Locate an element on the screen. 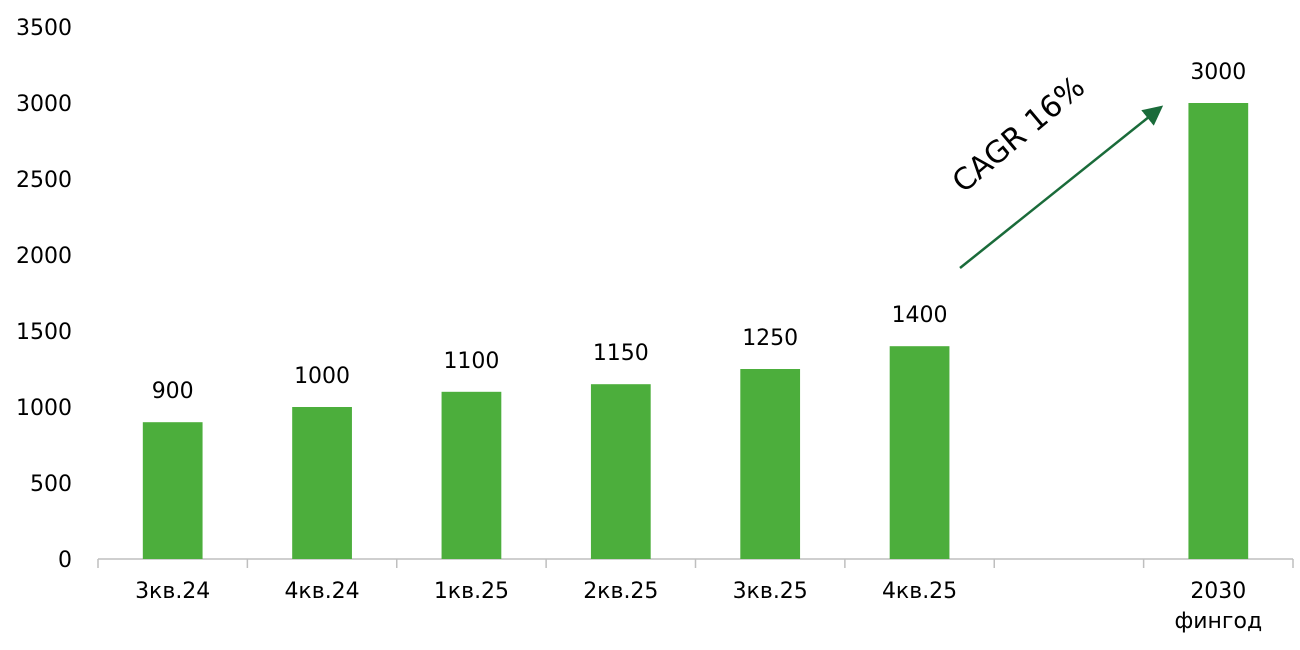 The image size is (1300, 650). y-tick-label: 1500 is located at coordinates (44, 332).